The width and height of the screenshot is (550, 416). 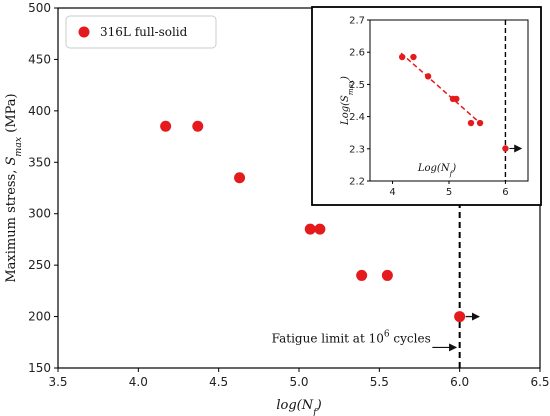 I want to click on inset-x-tick-label: 6, so click(x=505, y=192).